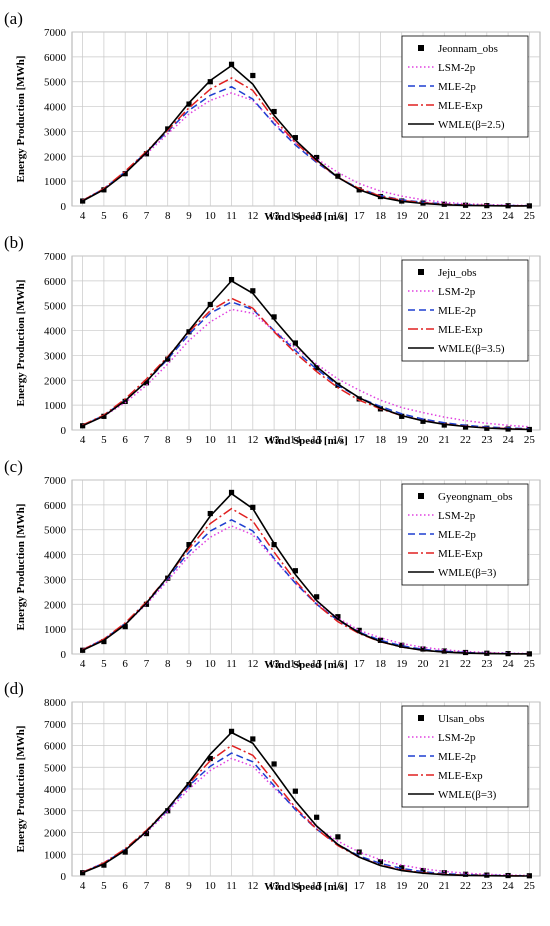  Describe the element at coordinates (457, 738) in the screenshot. I see `legend-label: LSM-2p` at that location.